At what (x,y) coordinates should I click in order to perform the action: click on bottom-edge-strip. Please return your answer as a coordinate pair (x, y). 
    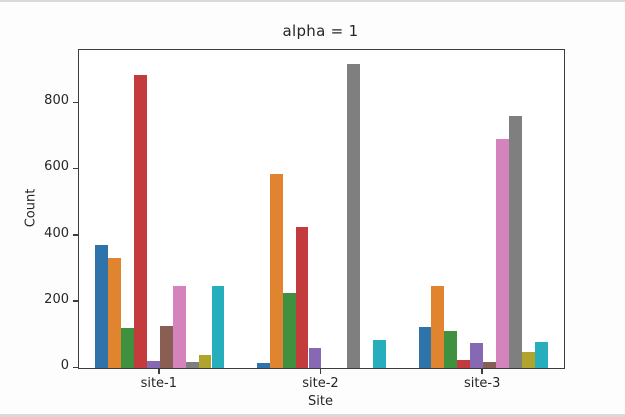
    Looking at the image, I should click on (312, 415).